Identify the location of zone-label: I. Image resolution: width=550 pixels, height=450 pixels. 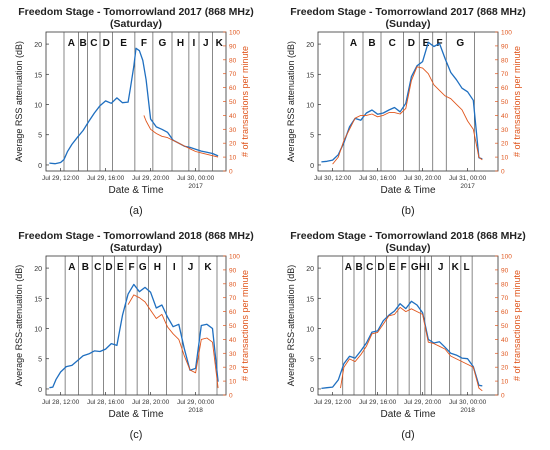
(174, 267).